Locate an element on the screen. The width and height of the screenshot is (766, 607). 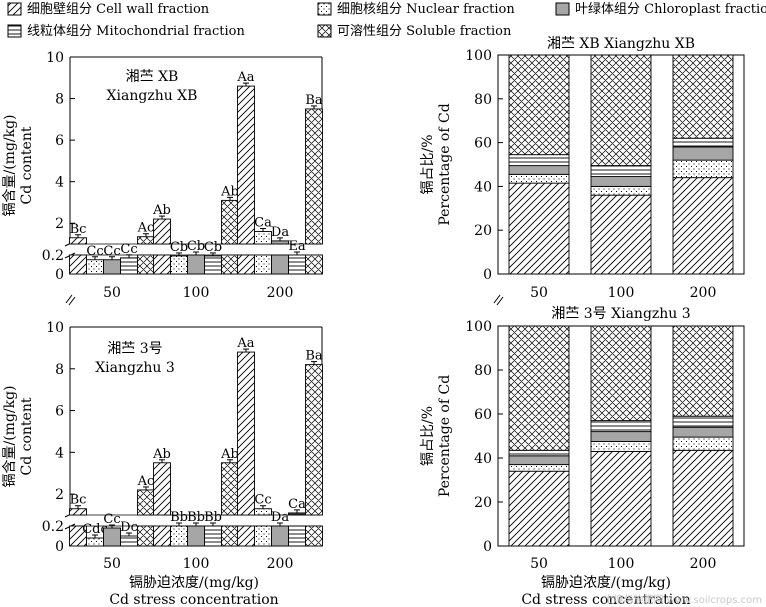
axis-break-mark is located at coordinates (70, 300).